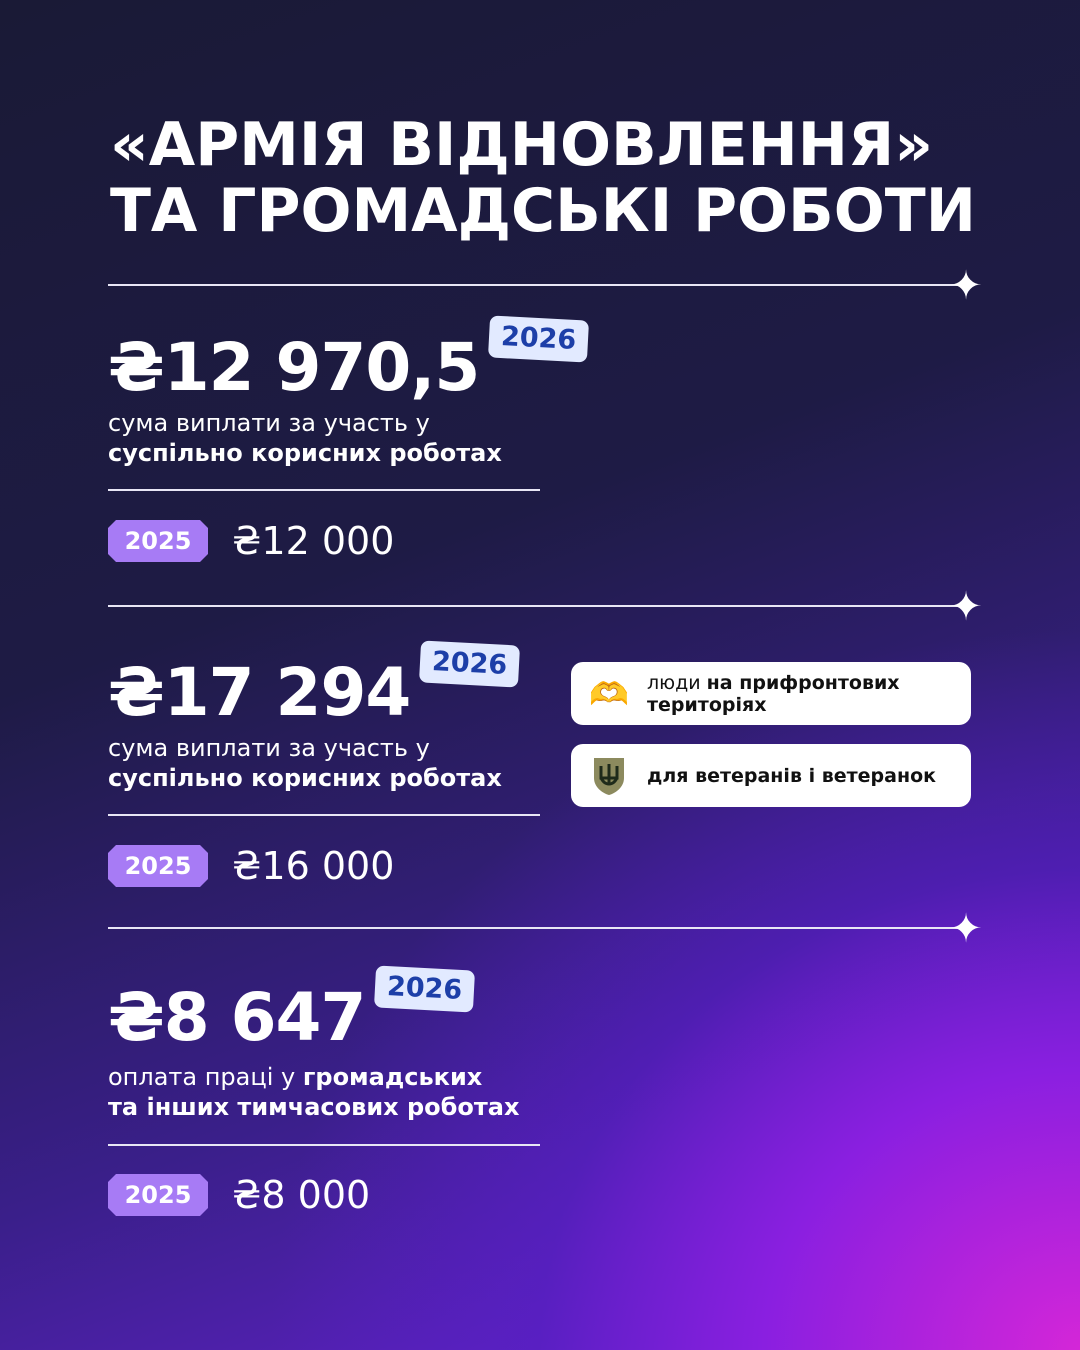 The height and width of the screenshot is (1350, 1080). What do you see at coordinates (294, 367) in the screenshot?
I see `amount-2026: ₴12 970,5` at bounding box center [294, 367].